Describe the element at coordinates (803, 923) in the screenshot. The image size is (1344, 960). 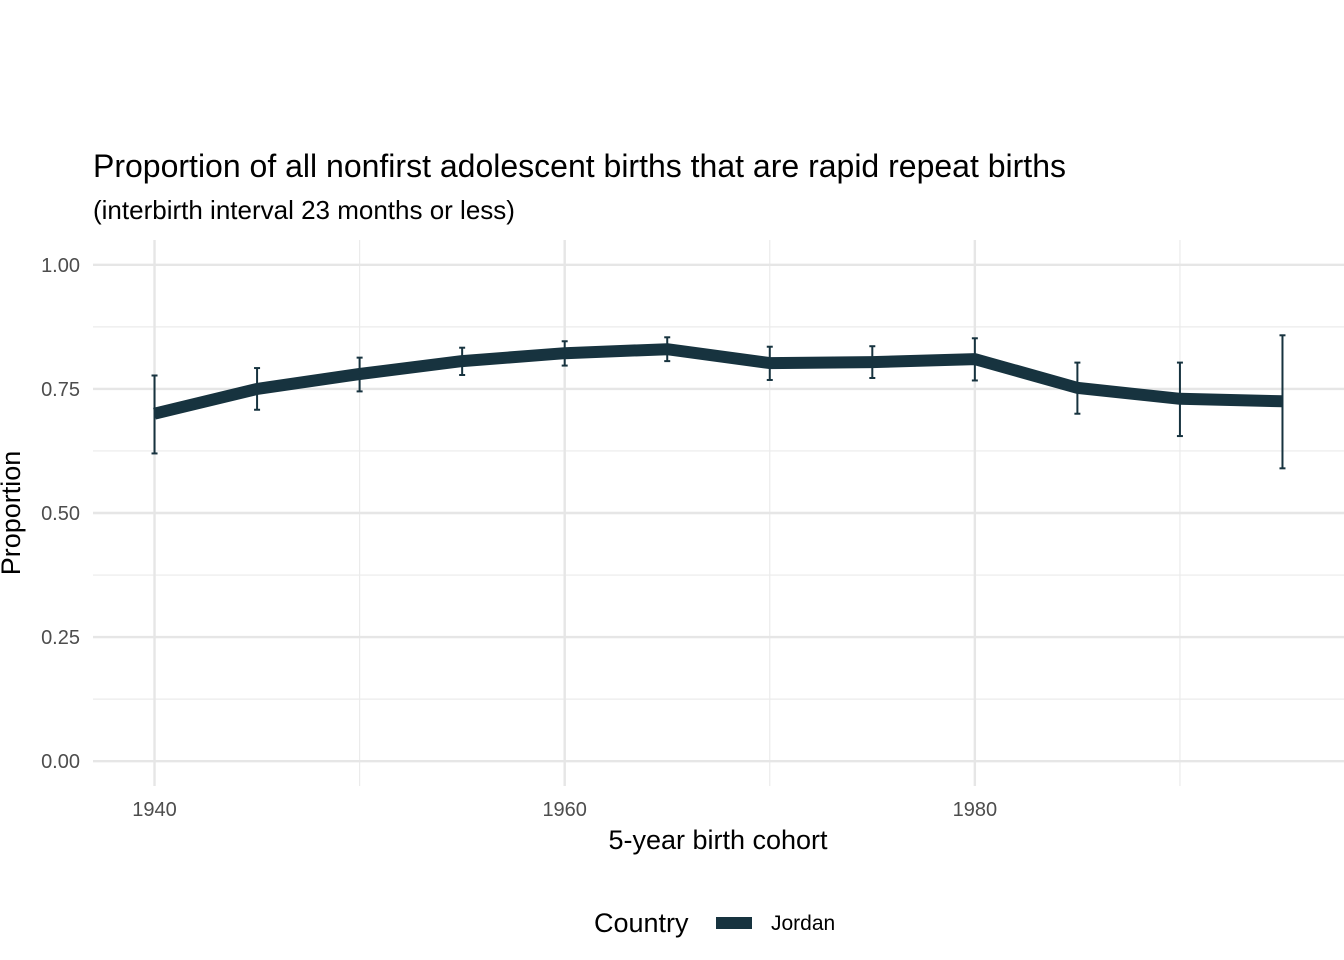
I see `legend-label-jordan: Jordan` at that location.